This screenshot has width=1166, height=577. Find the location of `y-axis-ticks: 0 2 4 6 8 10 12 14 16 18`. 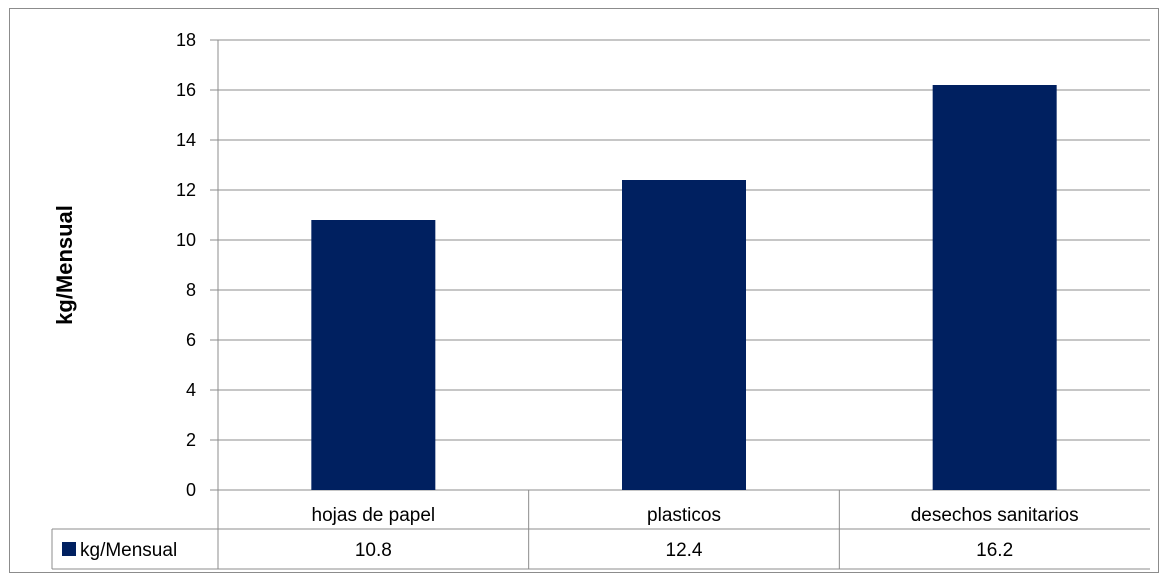

y-axis-ticks: 0 2 4 6 8 10 12 14 16 18 is located at coordinates (186, 265).